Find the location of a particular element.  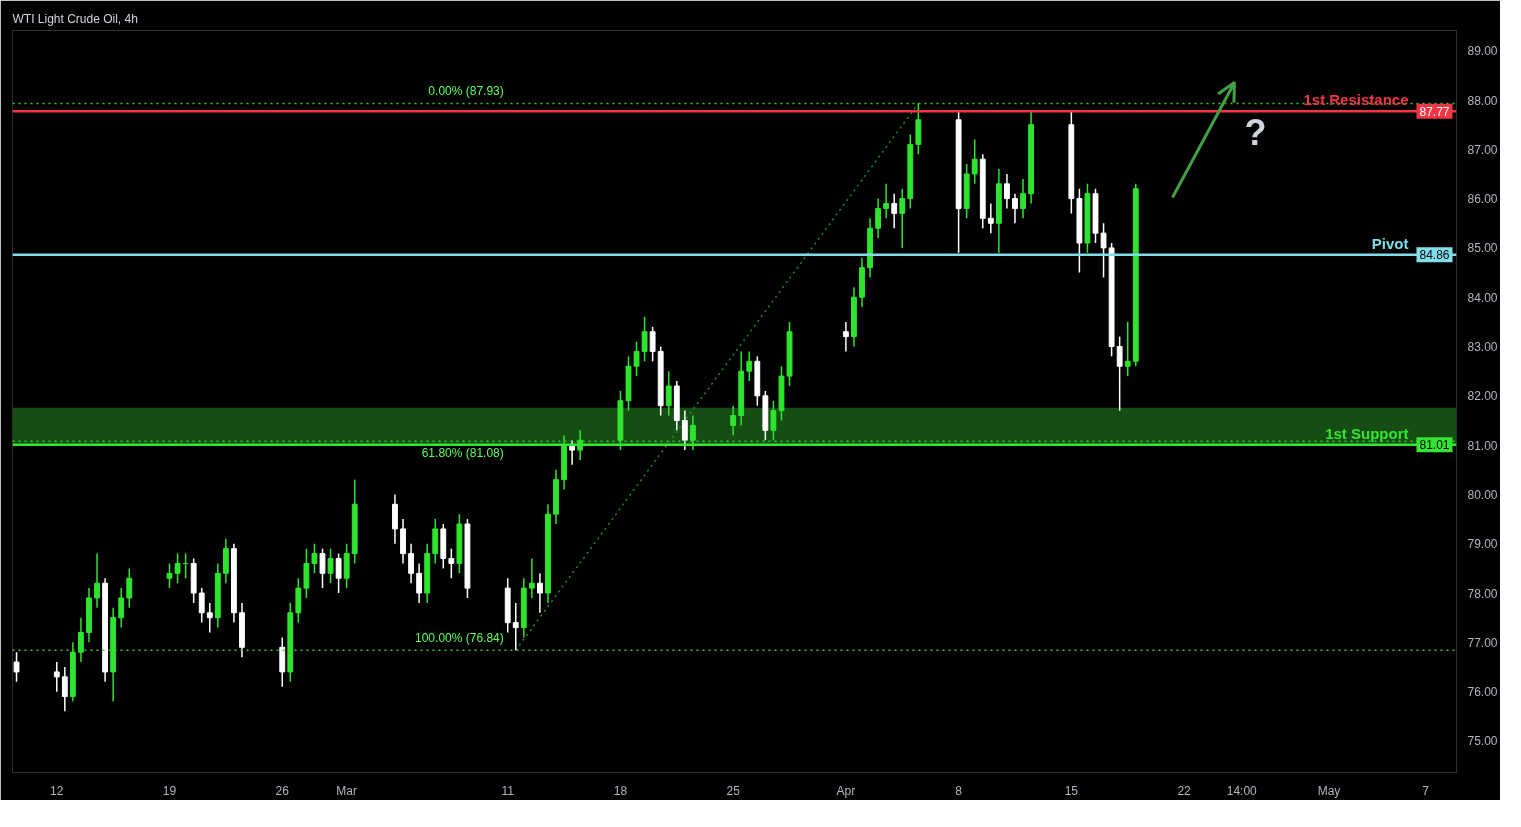

ref-line-label: 61.80% (81.08) is located at coordinates (462, 453).